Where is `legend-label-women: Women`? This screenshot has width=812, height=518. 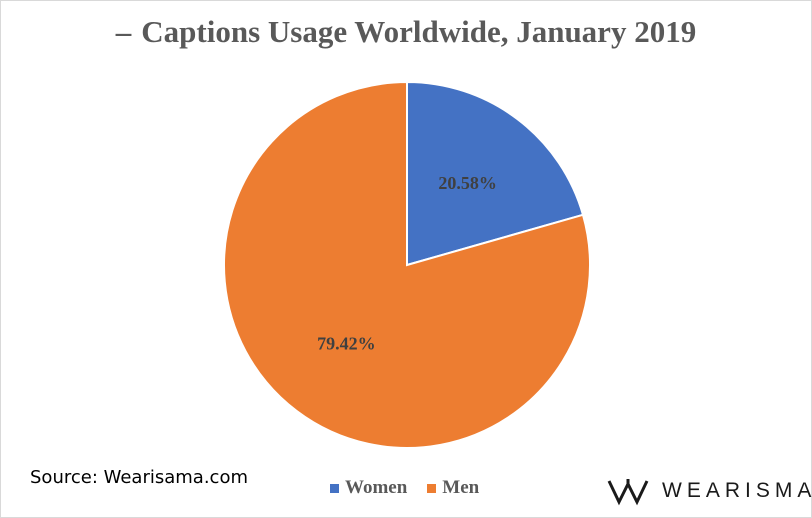
legend-label-women: Women is located at coordinates (376, 487).